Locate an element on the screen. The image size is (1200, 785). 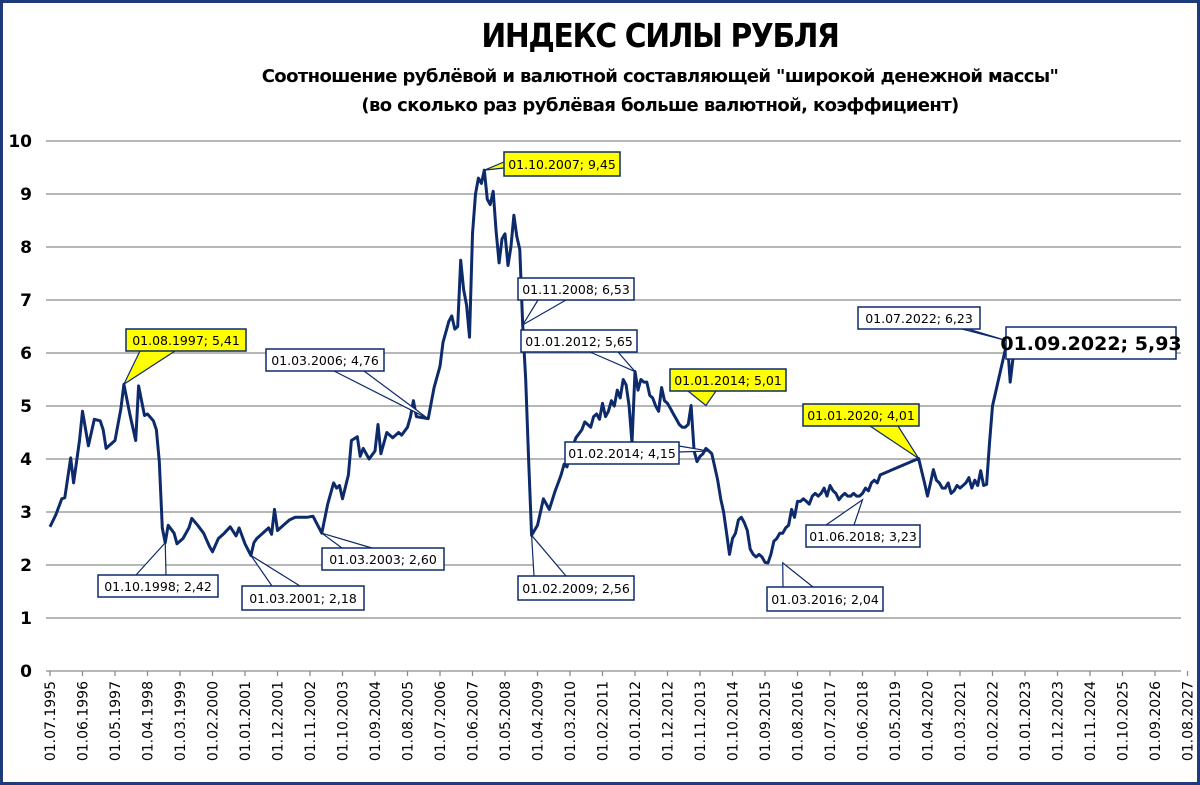
y-tick-label: 7 is located at coordinates (26, 301).